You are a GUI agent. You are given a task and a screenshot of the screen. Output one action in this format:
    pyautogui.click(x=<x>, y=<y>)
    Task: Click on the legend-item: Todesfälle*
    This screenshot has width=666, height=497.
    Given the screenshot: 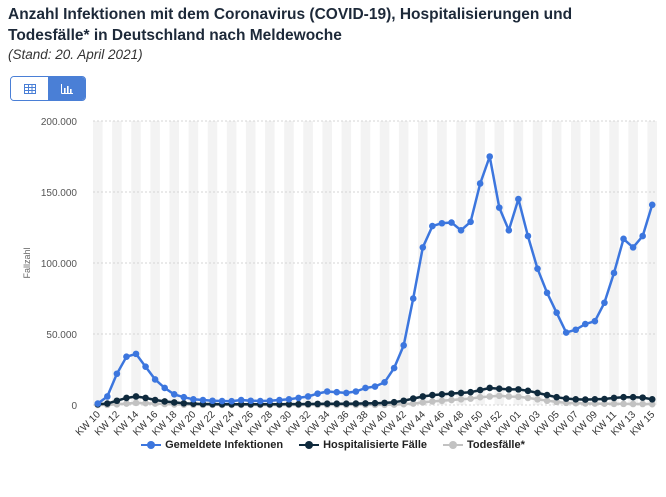 What is the action you would take?
    pyautogui.click(x=484, y=445)
    